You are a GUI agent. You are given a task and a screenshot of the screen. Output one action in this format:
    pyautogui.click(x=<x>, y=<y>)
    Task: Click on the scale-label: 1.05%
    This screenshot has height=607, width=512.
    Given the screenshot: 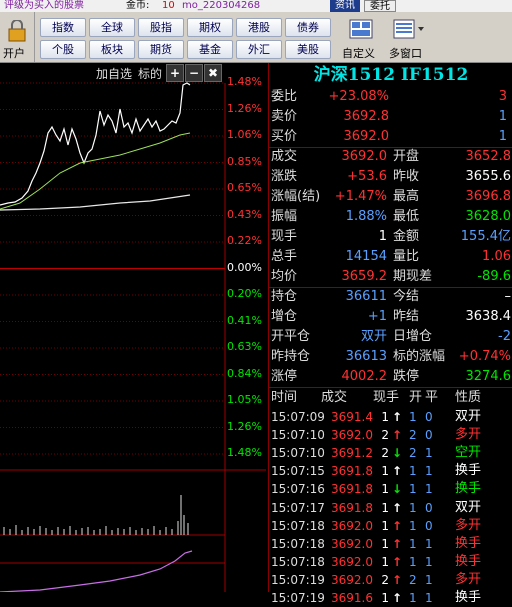 What is the action you would take?
    pyautogui.click(x=244, y=399)
    